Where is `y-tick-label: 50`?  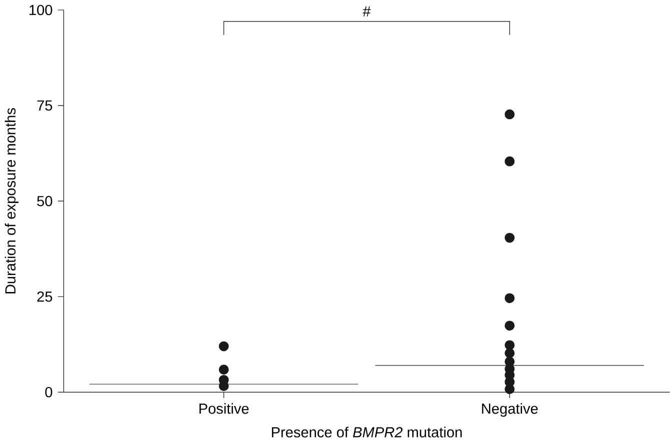 y-tick-label: 50 is located at coordinates (44, 201).